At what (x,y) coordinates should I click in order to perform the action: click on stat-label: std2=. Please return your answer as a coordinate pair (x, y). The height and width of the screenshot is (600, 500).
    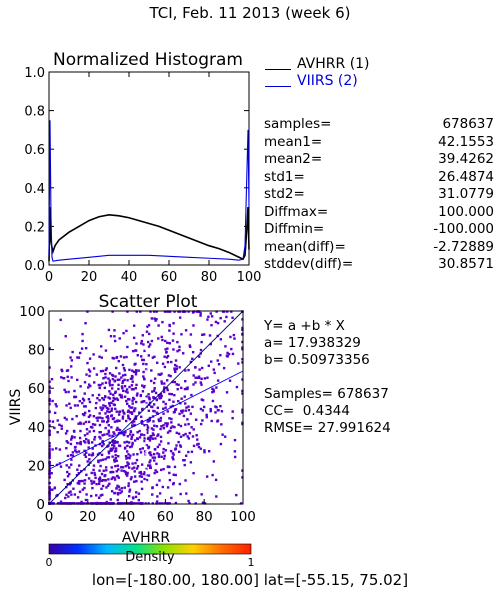
    Looking at the image, I should click on (284, 194).